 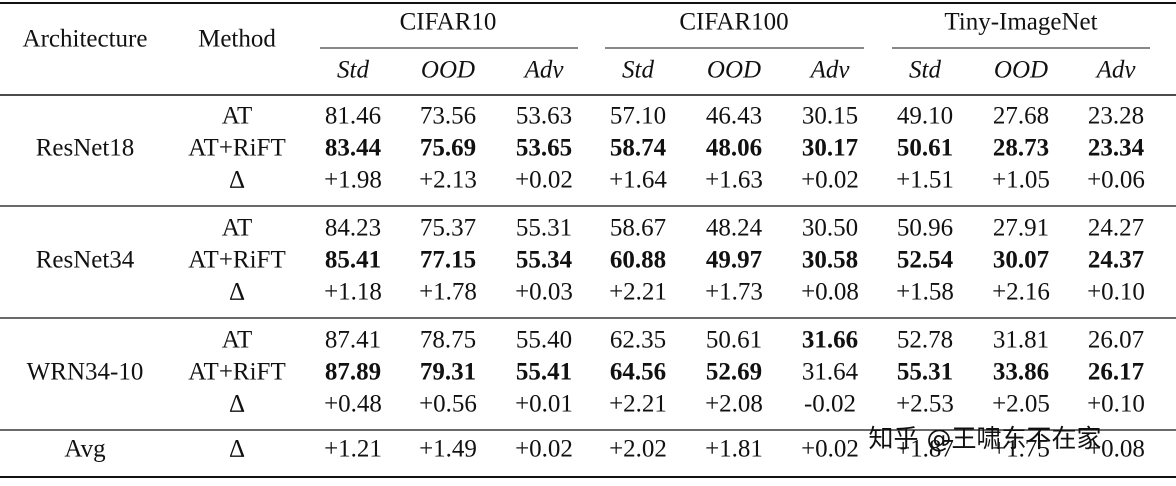 What do you see at coordinates (638, 148) in the screenshot?
I see `cell-value: 58.74` at bounding box center [638, 148].